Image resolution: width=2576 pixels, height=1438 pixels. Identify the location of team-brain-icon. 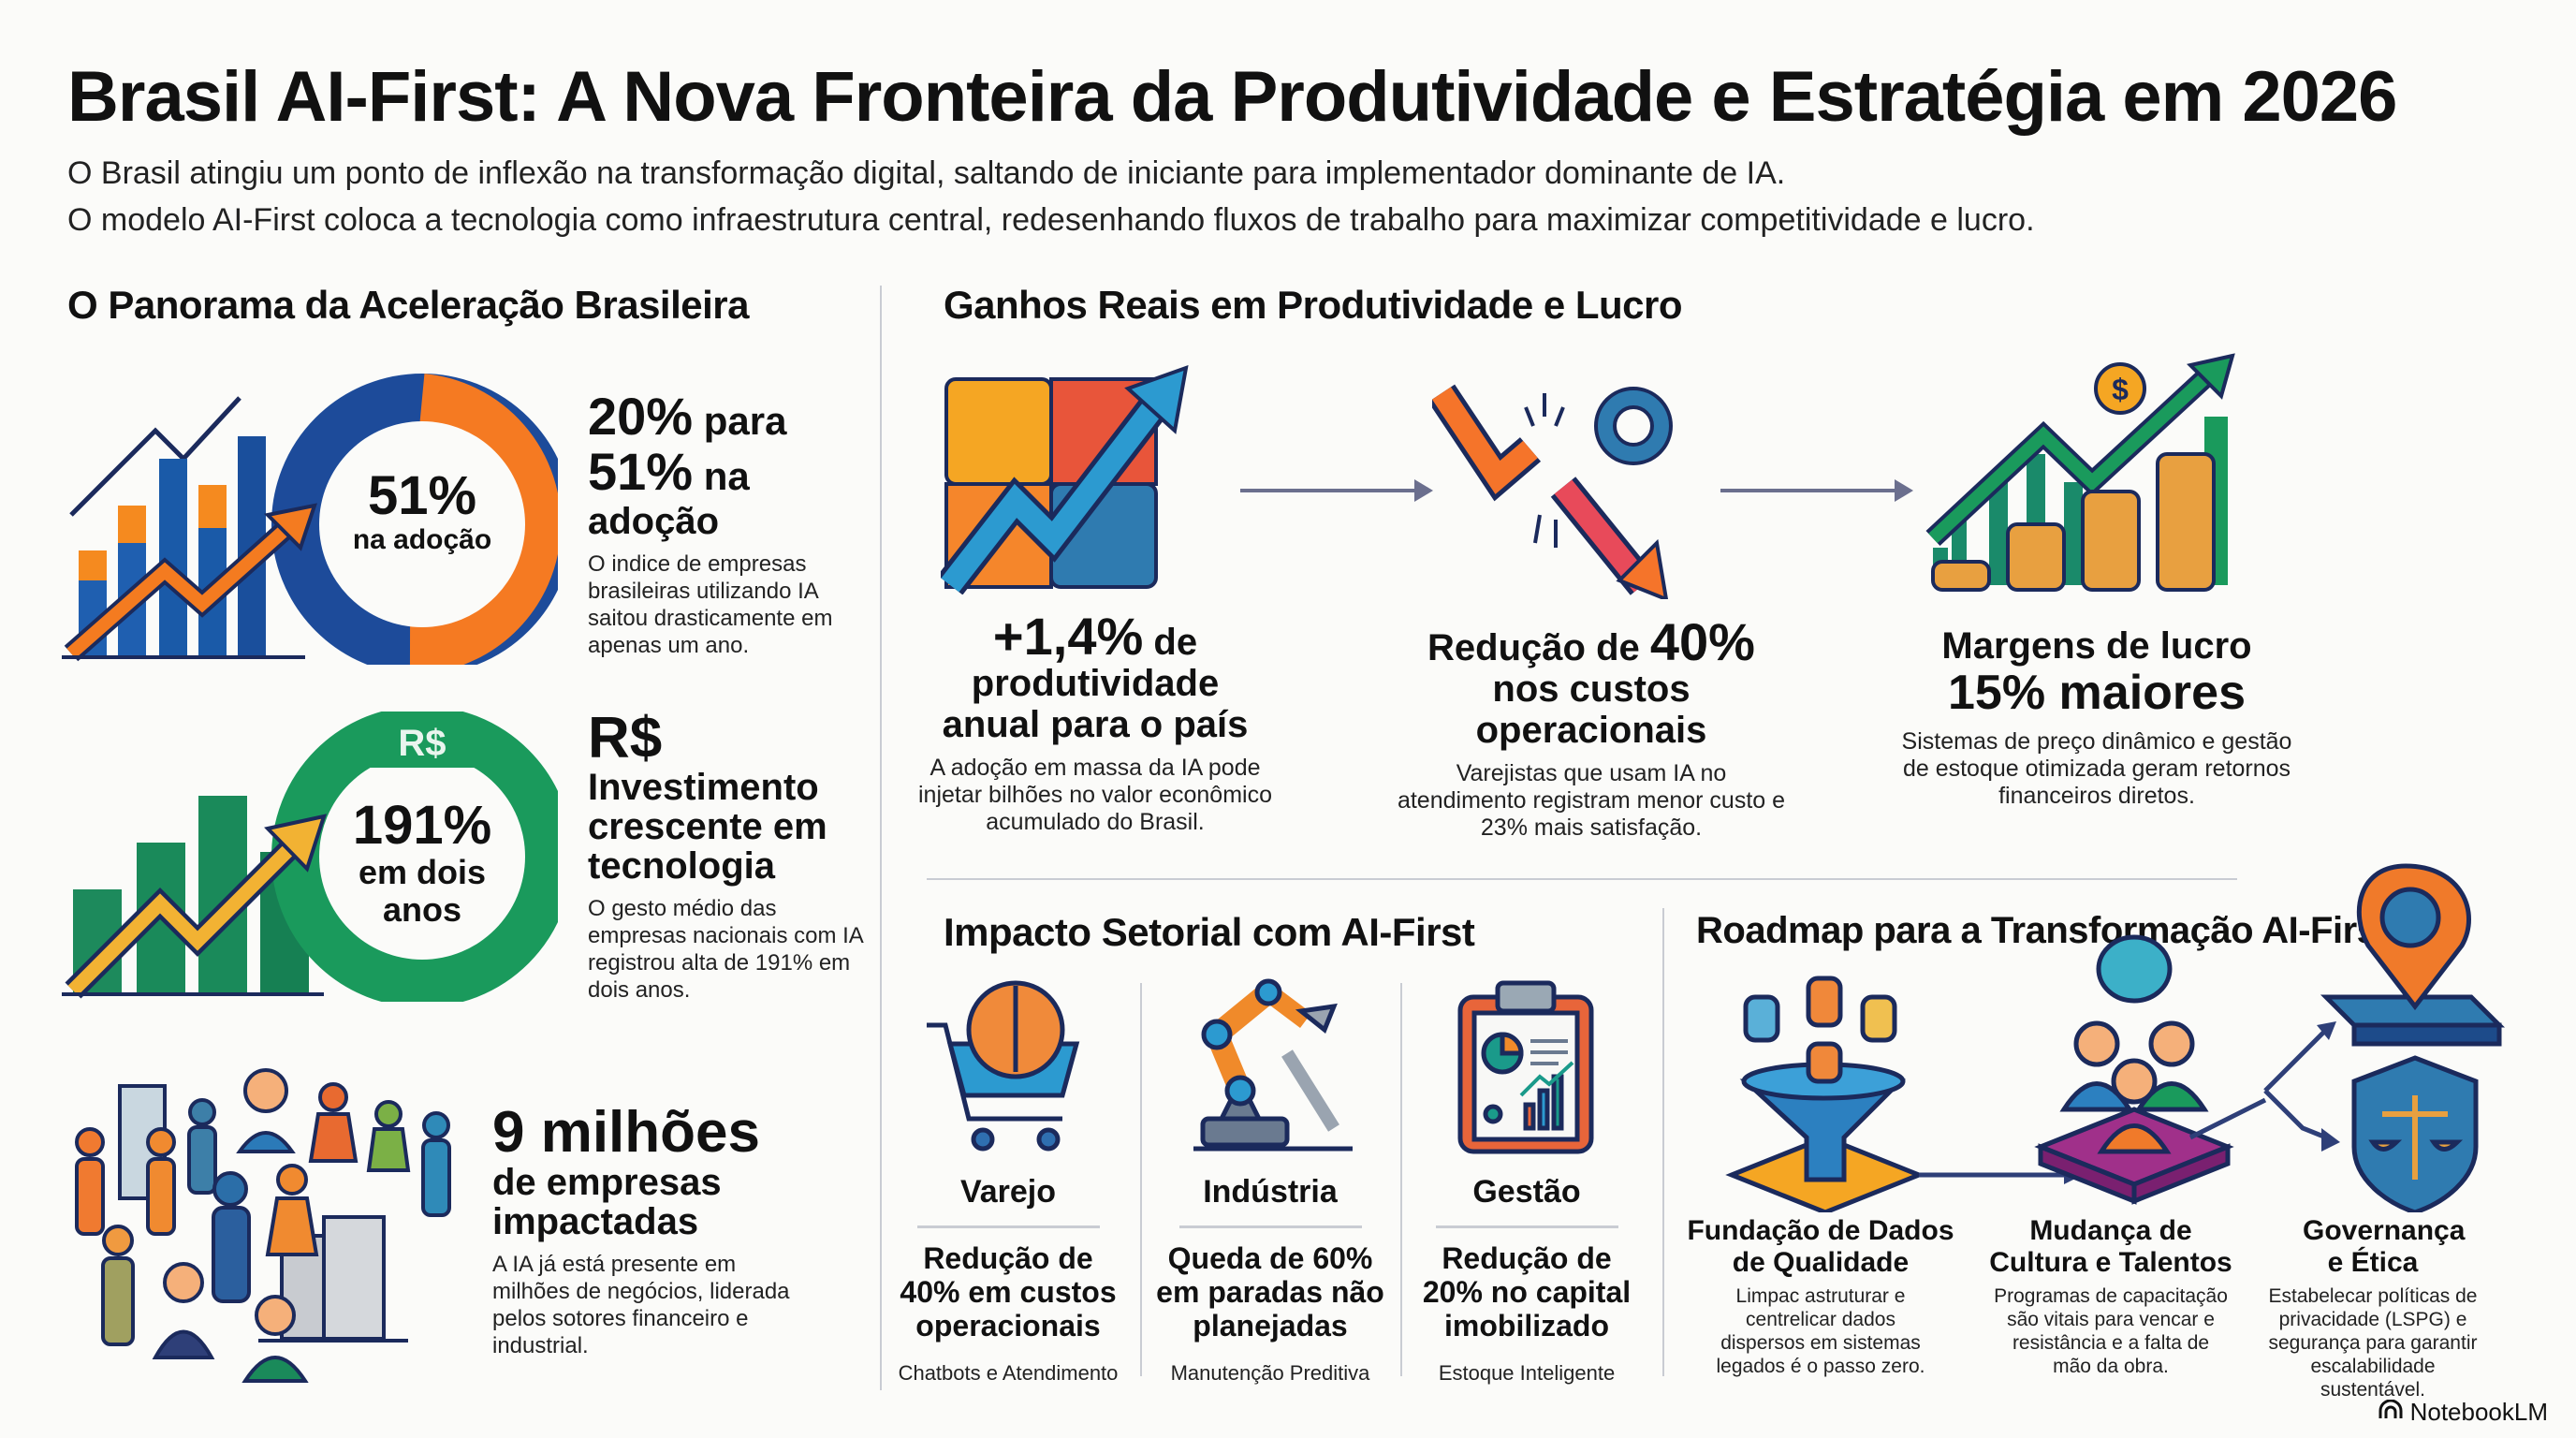
(2134, 1069).